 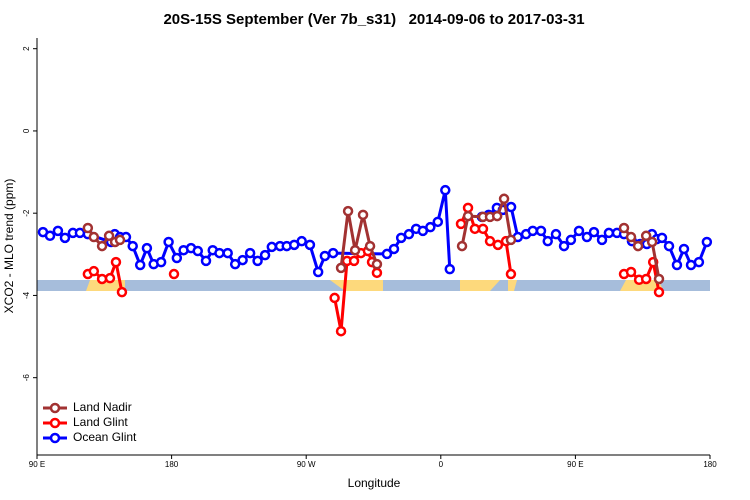 I want to click on y-tick-label: -4, so click(x=26, y=295).